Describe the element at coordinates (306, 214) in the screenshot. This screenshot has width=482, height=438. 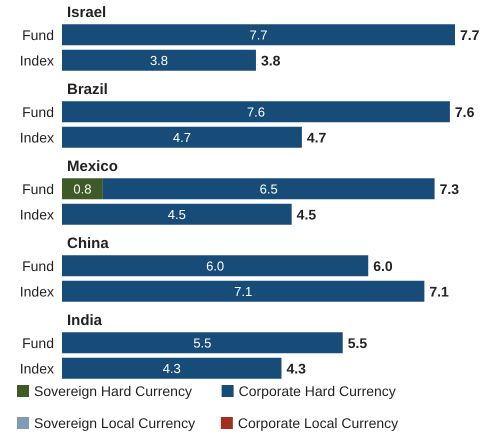
I see `total-label: 4.5` at that location.